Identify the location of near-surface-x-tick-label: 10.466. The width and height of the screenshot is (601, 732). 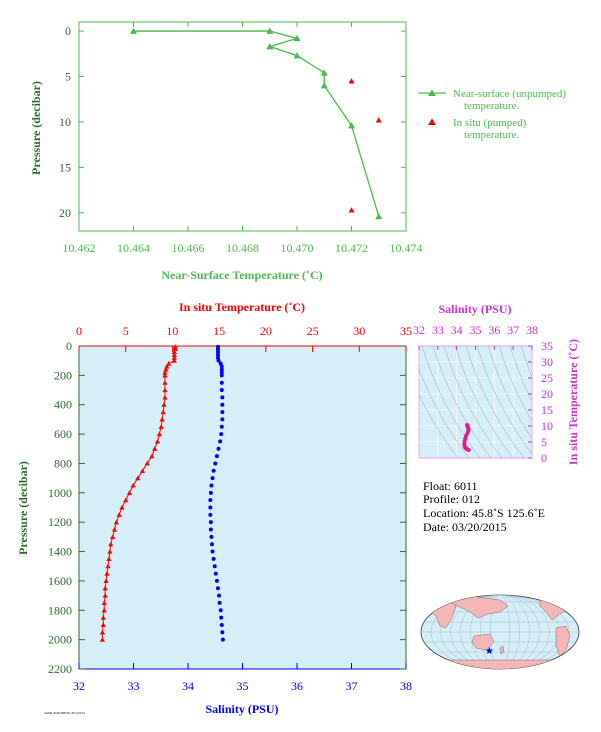
(188, 248).